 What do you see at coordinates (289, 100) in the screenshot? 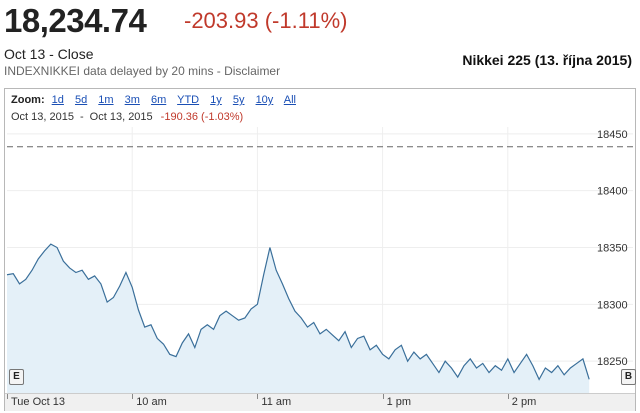
I see `zoom-all: All` at bounding box center [289, 100].